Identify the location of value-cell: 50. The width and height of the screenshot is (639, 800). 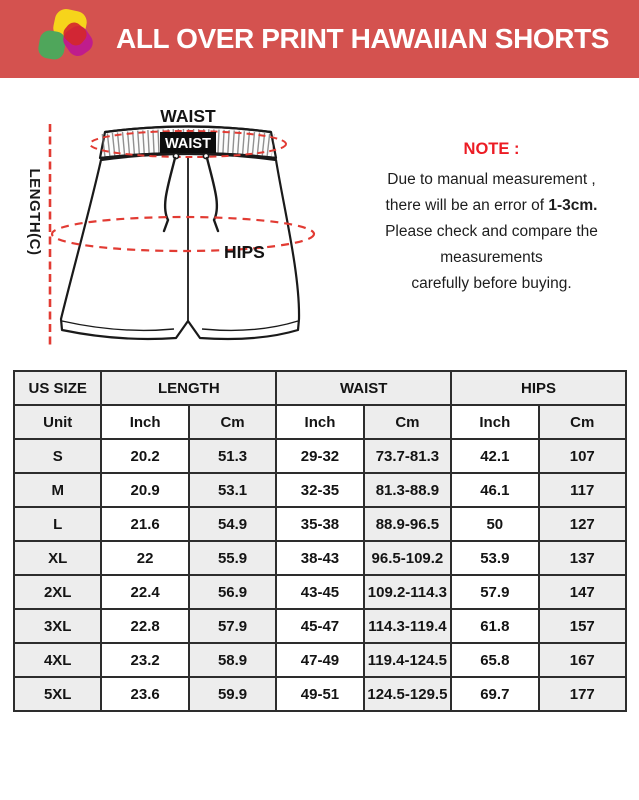
(495, 524).